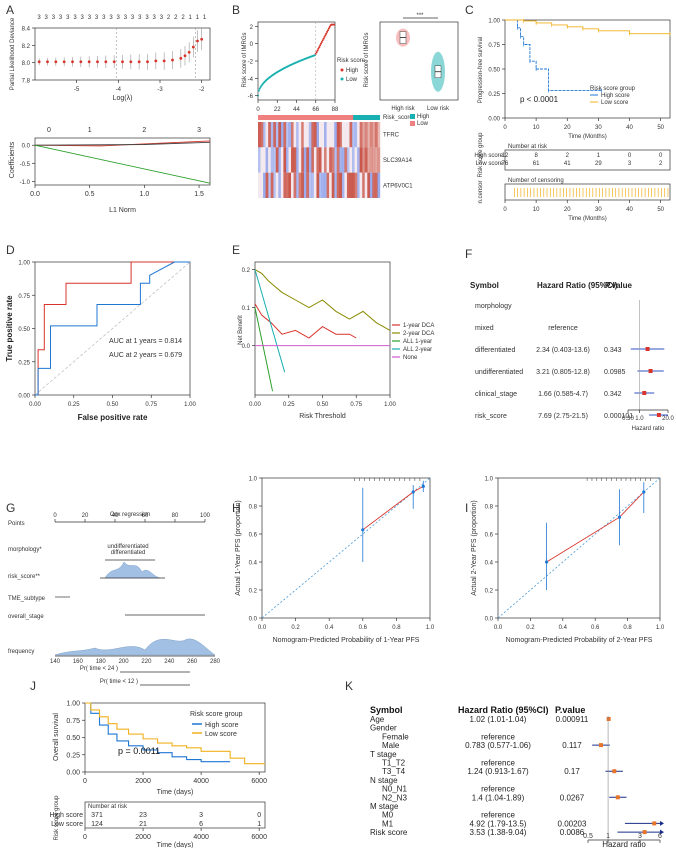 This screenshot has height=848, width=676. Describe the element at coordinates (398, 161) in the screenshot. I see `b-heat-row-label: SLC39A14` at that location.